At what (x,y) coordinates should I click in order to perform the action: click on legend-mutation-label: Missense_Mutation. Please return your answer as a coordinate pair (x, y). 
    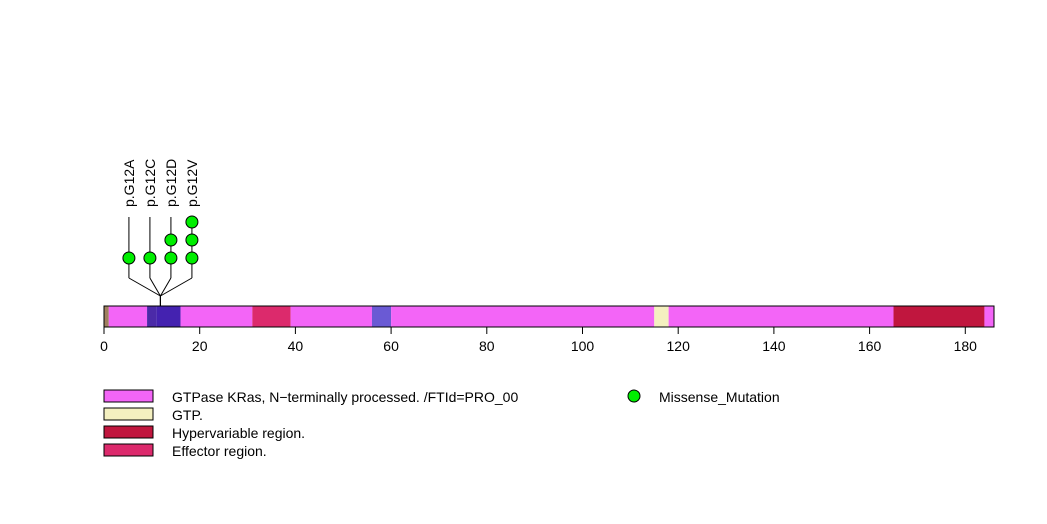
    Looking at the image, I should click on (719, 397).